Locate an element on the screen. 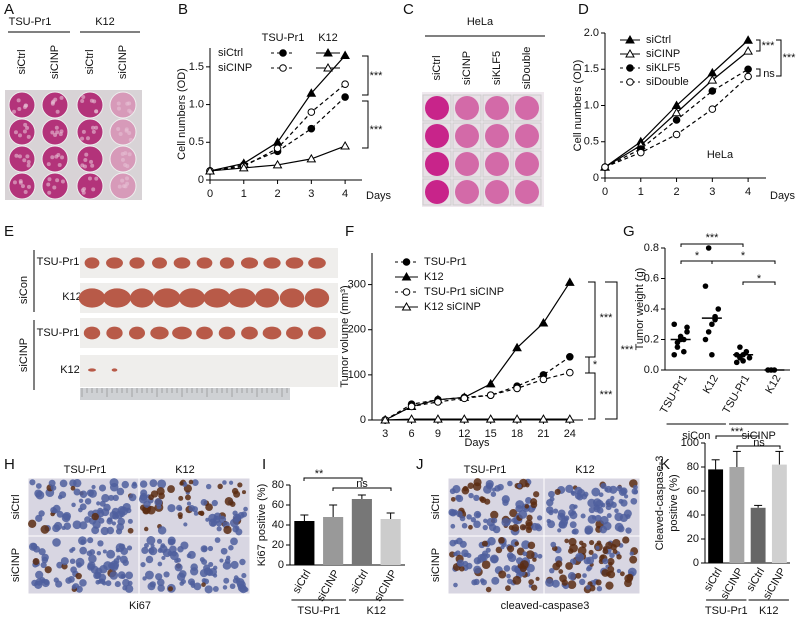  annotation: * is located at coordinates (743, 256).